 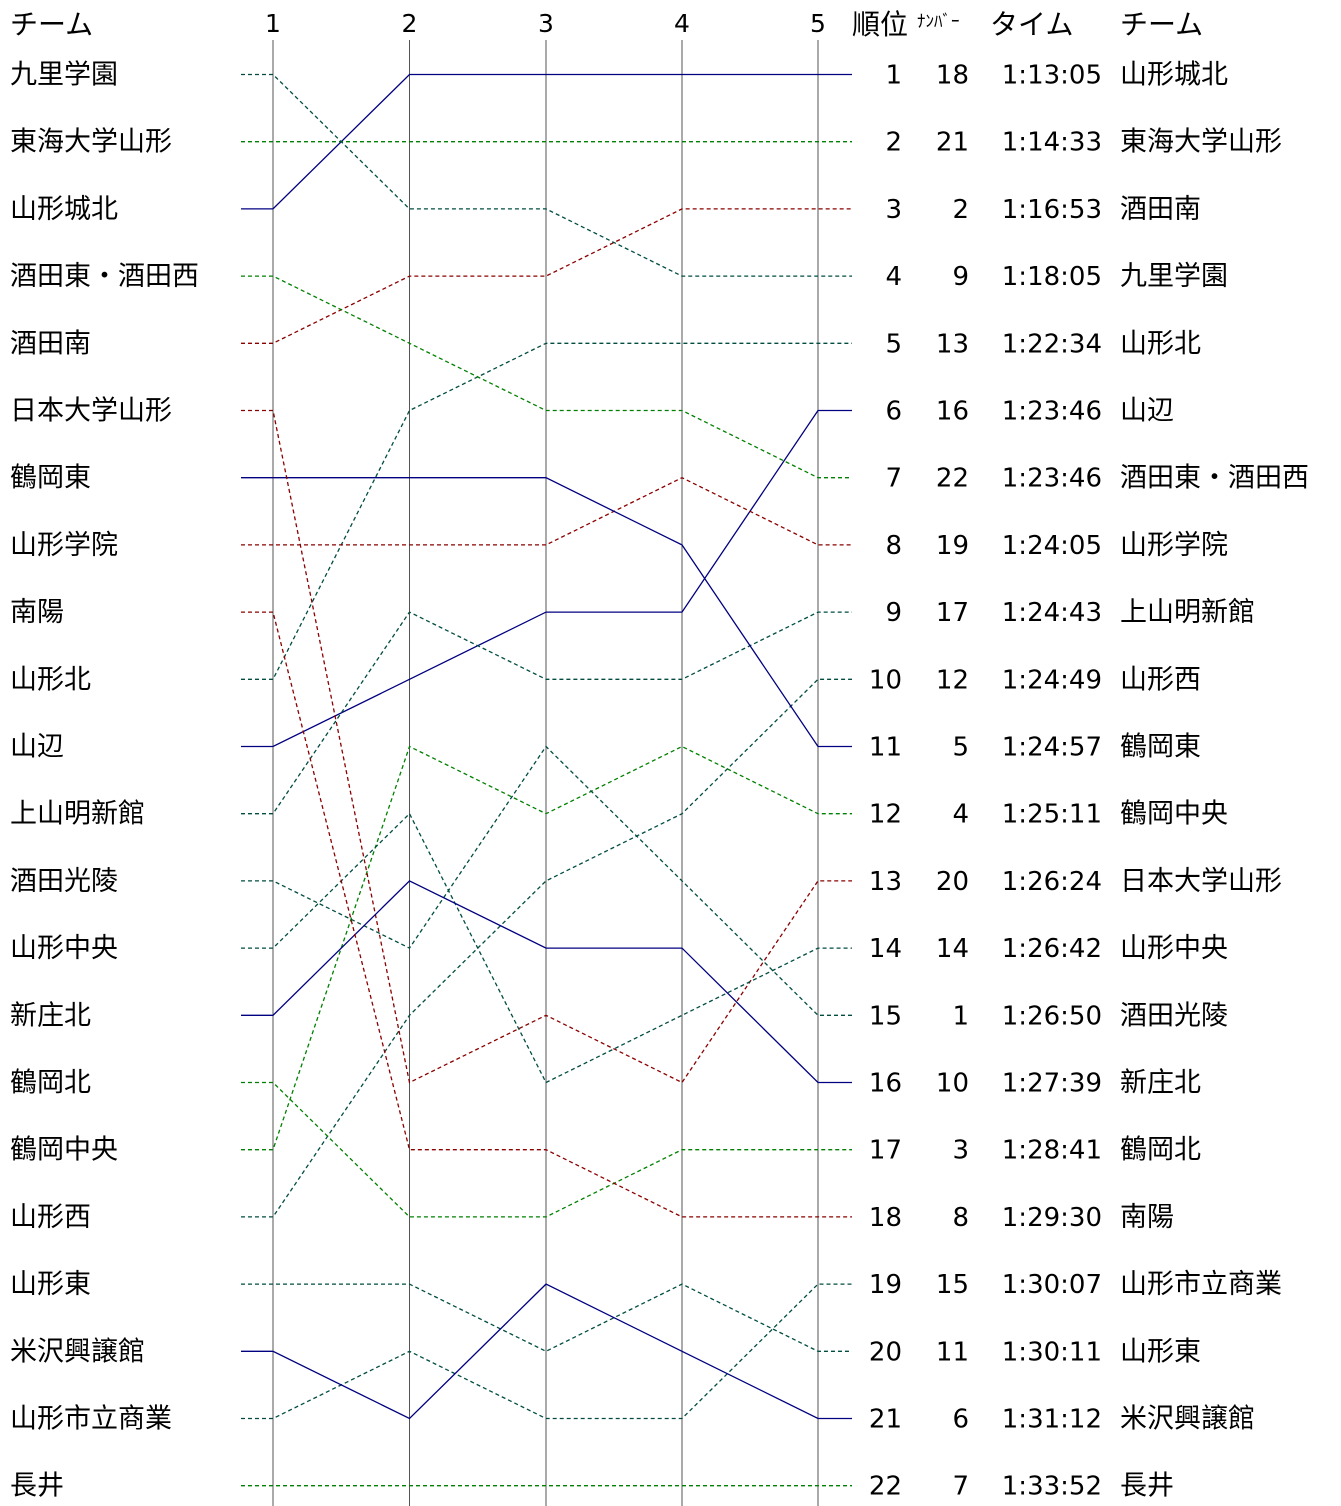 I want to click on result-time: 1:28:41, so click(x=1052, y=1151).